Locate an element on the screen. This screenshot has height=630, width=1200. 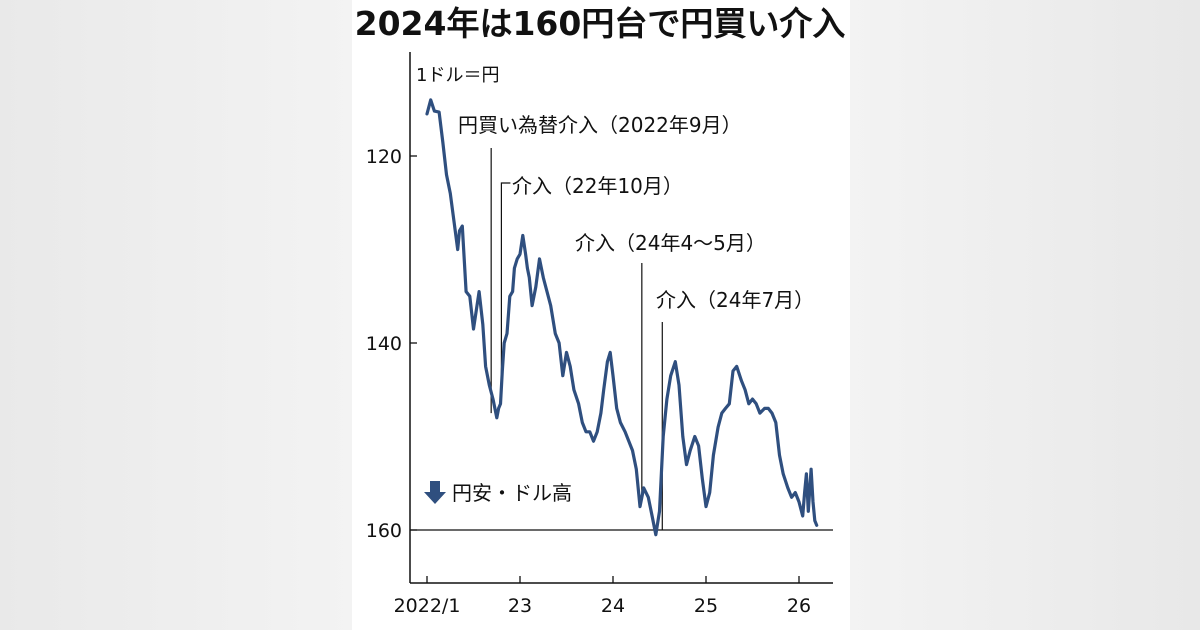
y-ticks: 120 140 160 is located at coordinates (391, 344).